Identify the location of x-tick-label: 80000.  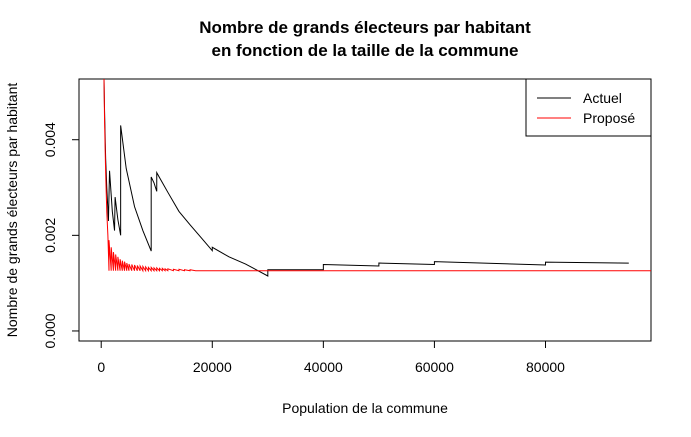
(545, 367).